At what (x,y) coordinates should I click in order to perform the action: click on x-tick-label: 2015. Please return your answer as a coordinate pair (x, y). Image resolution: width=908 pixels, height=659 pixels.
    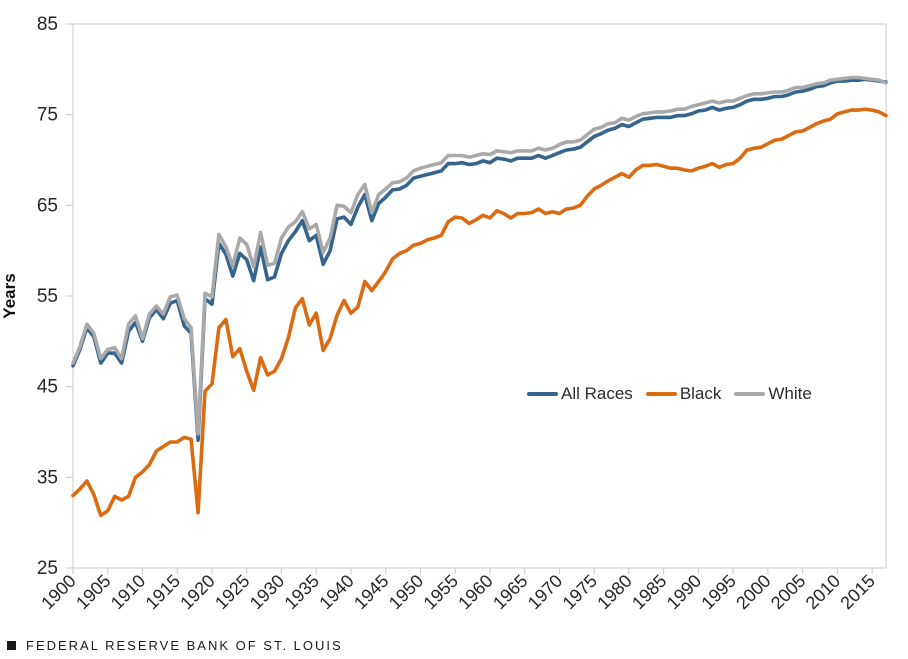
    Looking at the image, I should click on (857, 592).